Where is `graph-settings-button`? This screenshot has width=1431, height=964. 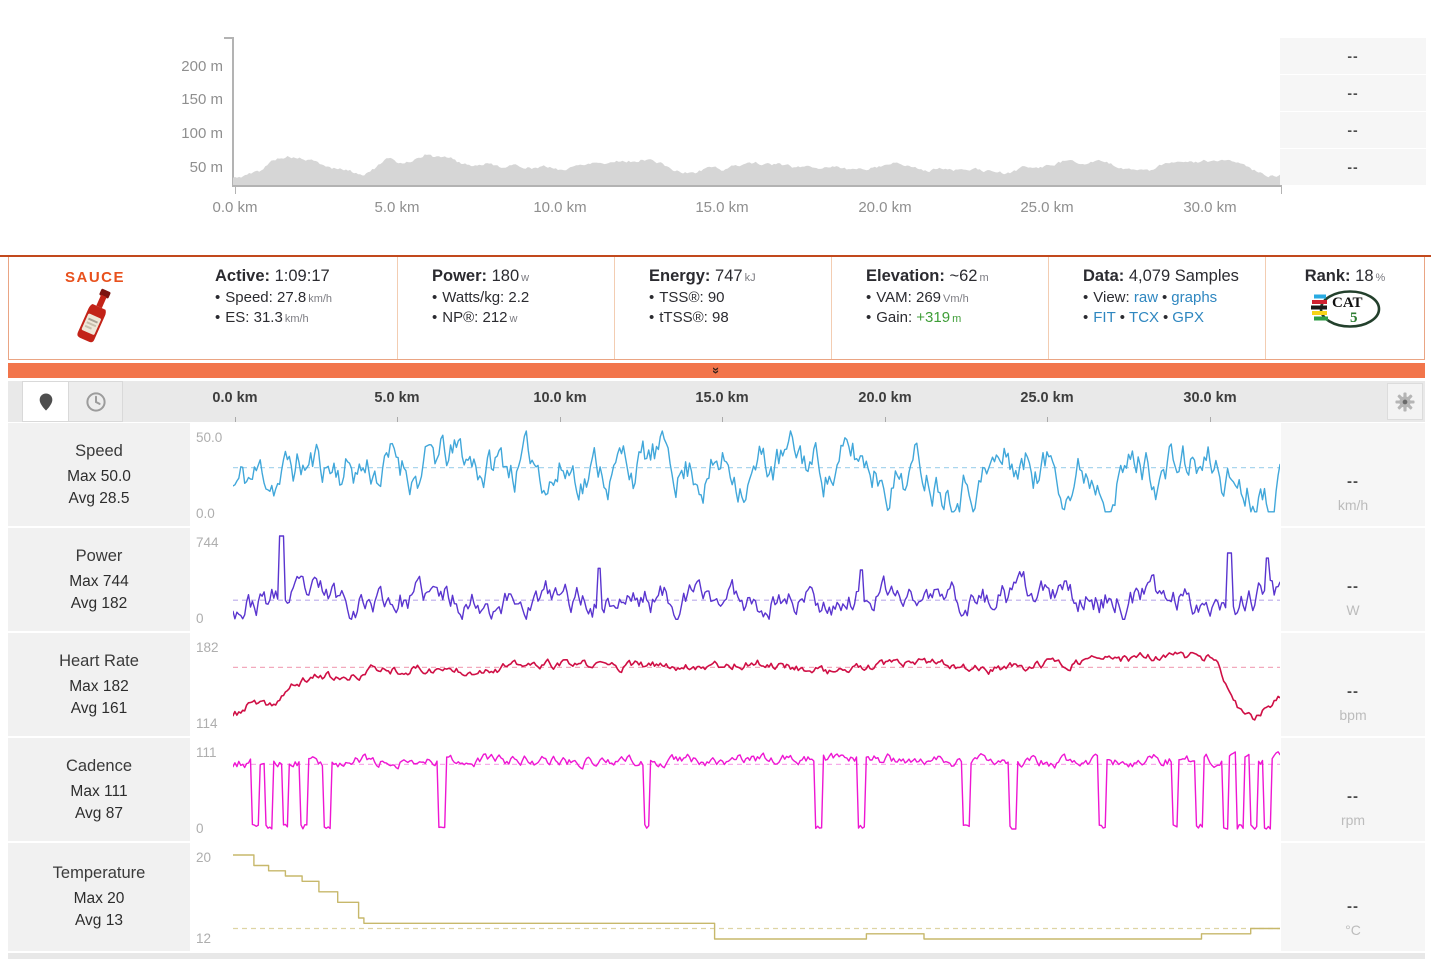 graph-settings-button is located at coordinates (1405, 401).